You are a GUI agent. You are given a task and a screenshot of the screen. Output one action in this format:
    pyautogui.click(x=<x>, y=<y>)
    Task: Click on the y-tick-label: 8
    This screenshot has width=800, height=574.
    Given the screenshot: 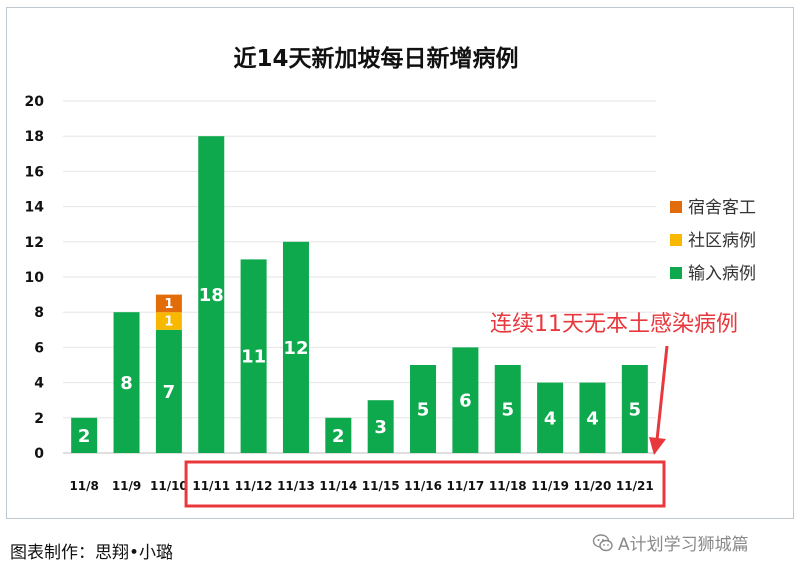 What is the action you would take?
    pyautogui.click(x=39, y=313)
    